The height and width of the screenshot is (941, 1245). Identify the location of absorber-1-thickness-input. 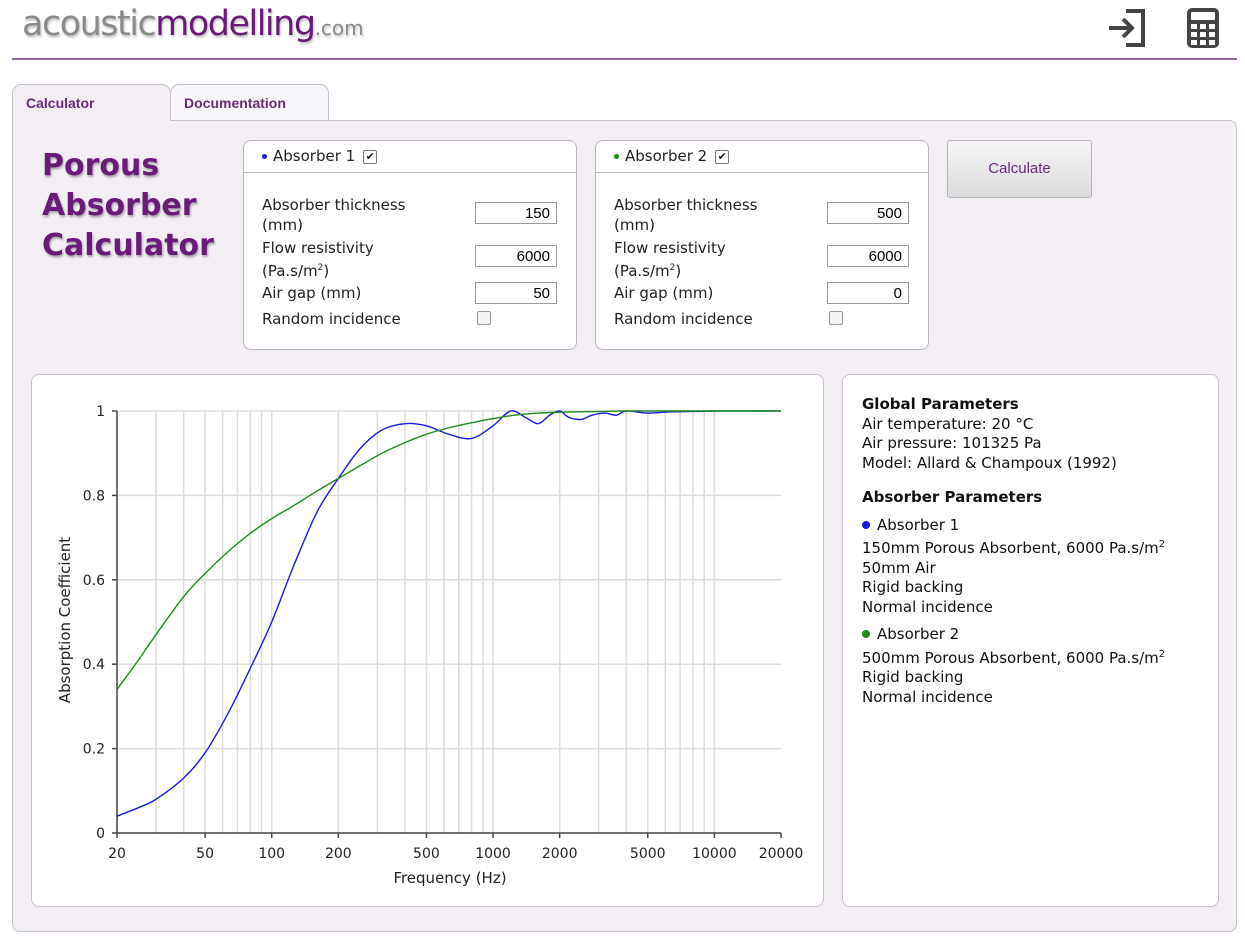
(516, 213).